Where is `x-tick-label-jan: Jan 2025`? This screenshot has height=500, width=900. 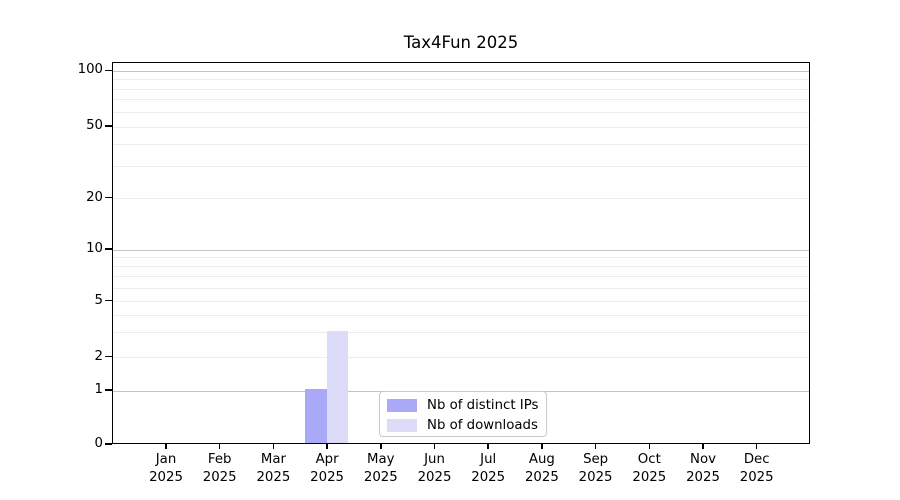 x-tick-label-jan: Jan 2025 is located at coordinates (166, 468).